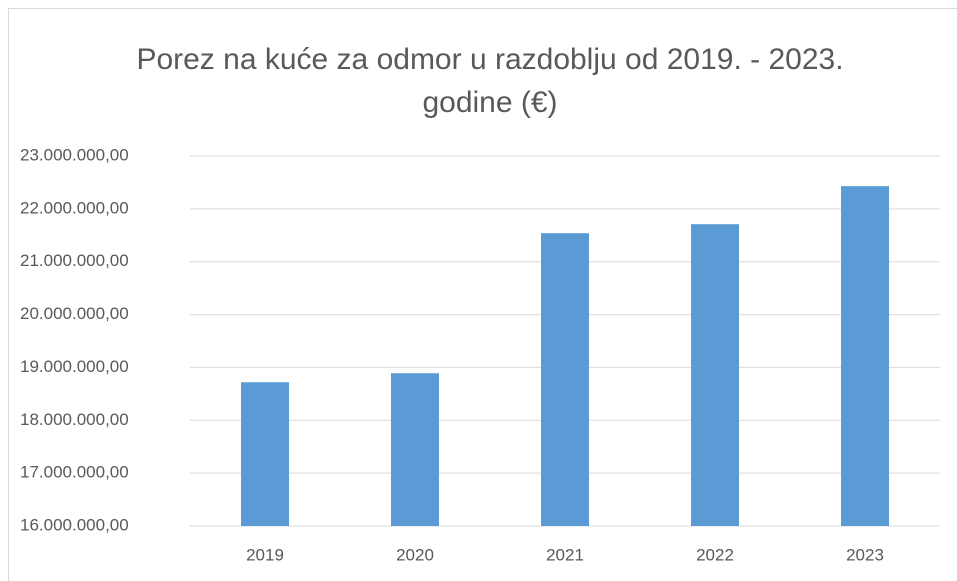  Describe the element at coordinates (74, 524) in the screenshot. I see `y-tick-label: 16.000.000,00` at that location.